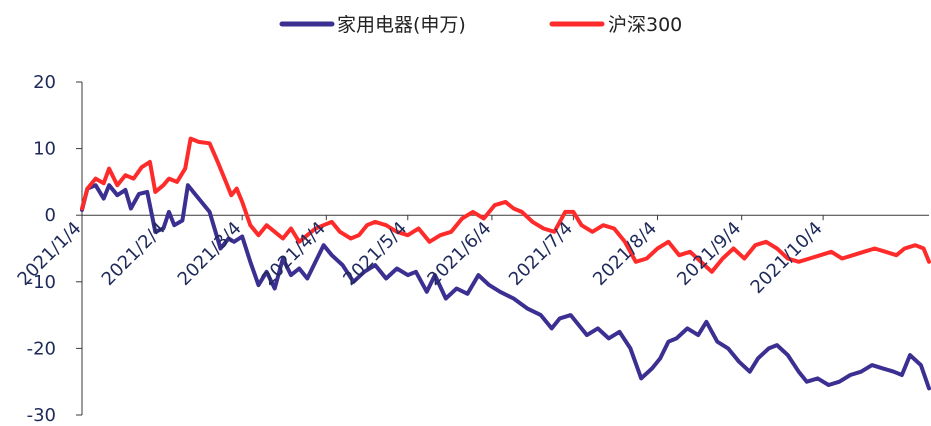  Describe the element at coordinates (480, 25) in the screenshot. I see `legend: 家用电器(申万) 沪深300` at that location.